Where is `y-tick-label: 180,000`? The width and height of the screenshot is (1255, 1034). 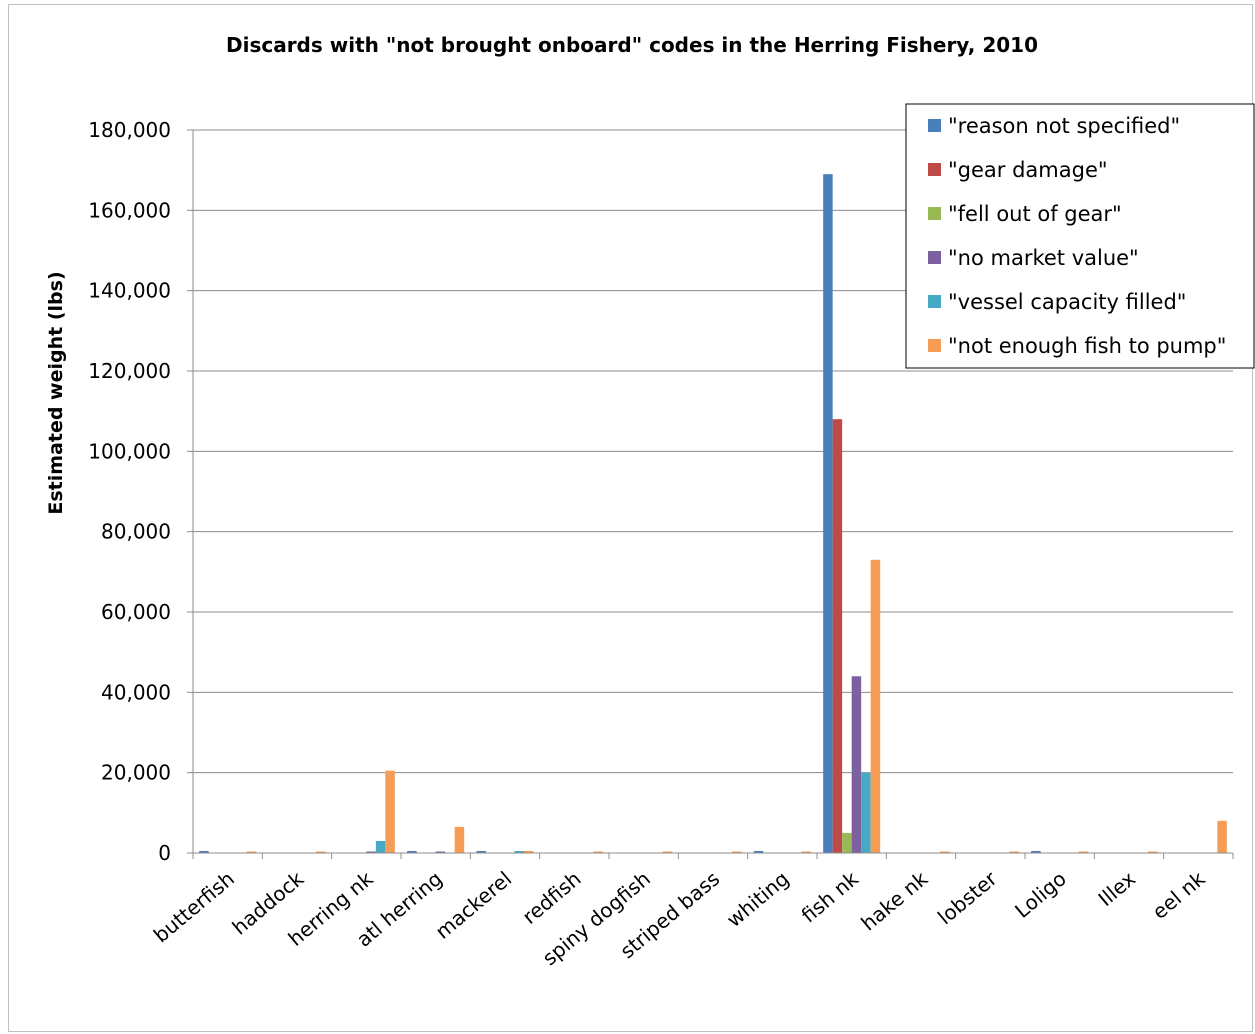
y-tick-label: 180,000 is located at coordinates (129, 130).